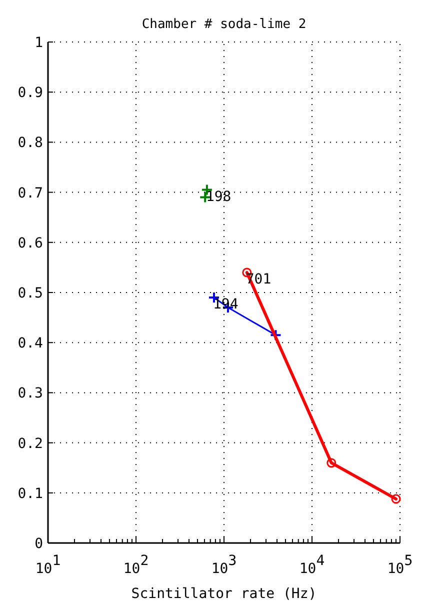 The image size is (422, 608). Describe the element at coordinates (30, 93) in the screenshot. I see `y-tick-label: 0.9` at that location.